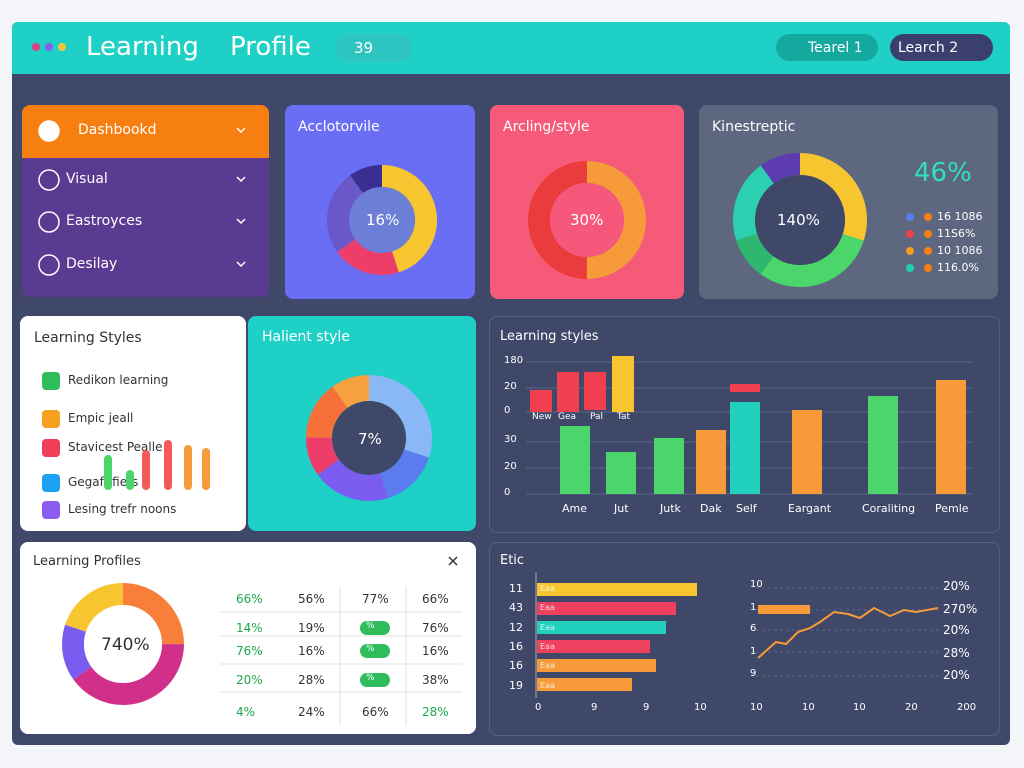 The image size is (1024, 768). I want to click on y-tick-label: 19, so click(516, 685).